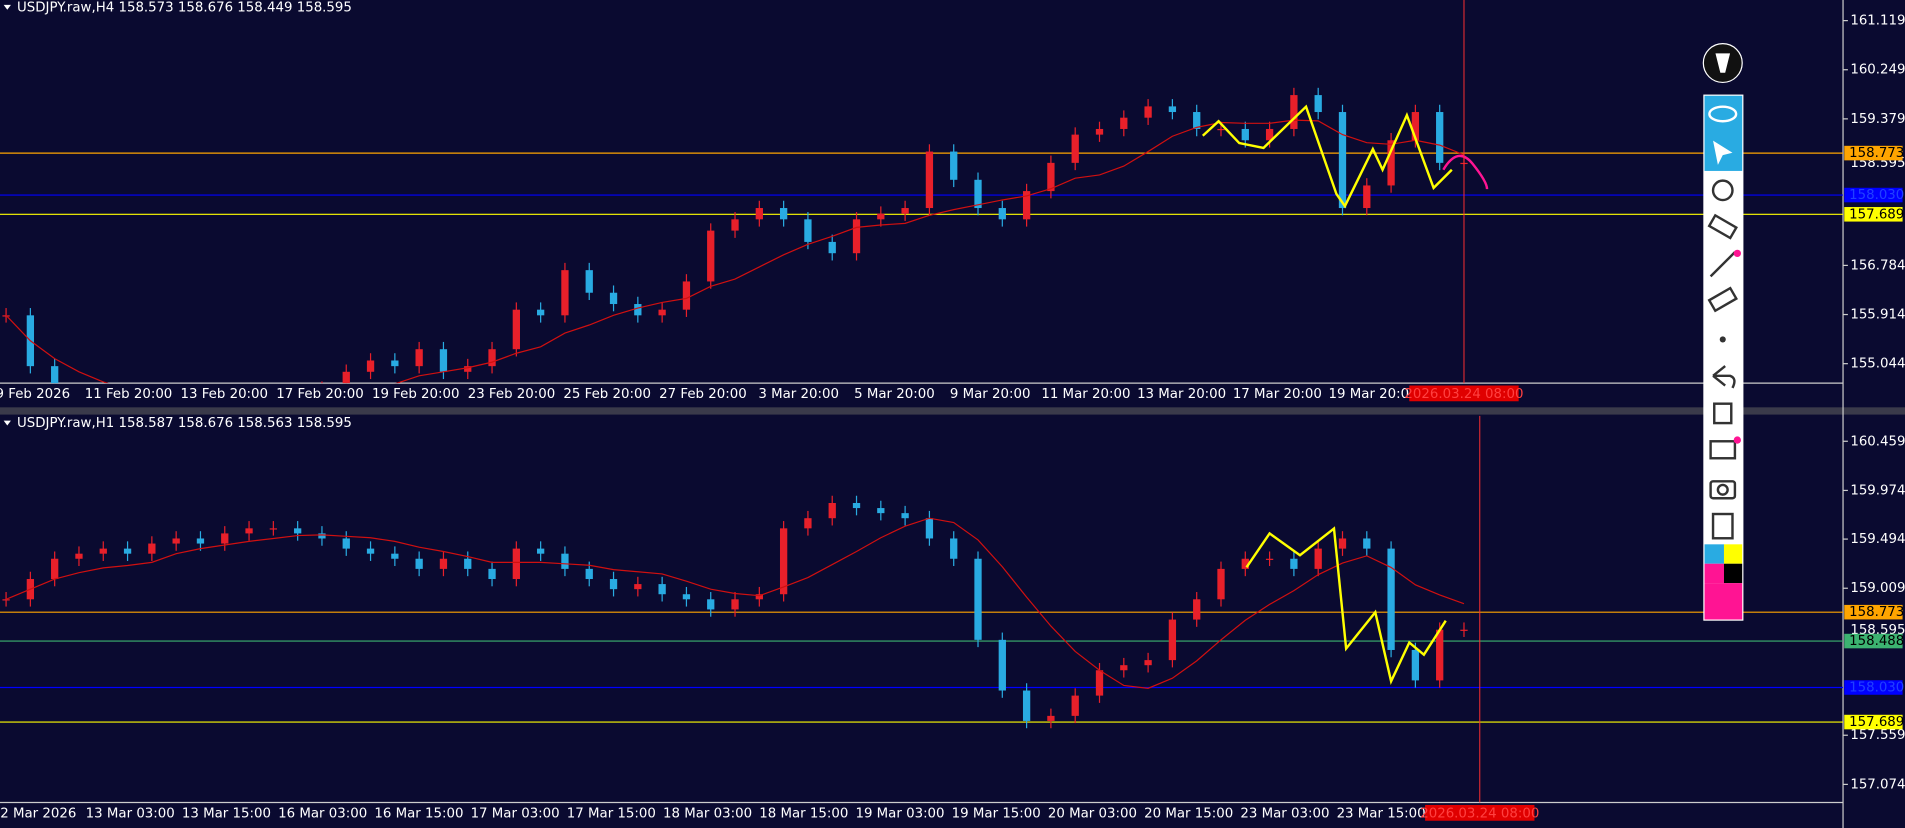  I want to click on time-label: 19 Mar 20:00, so click(1373, 394).